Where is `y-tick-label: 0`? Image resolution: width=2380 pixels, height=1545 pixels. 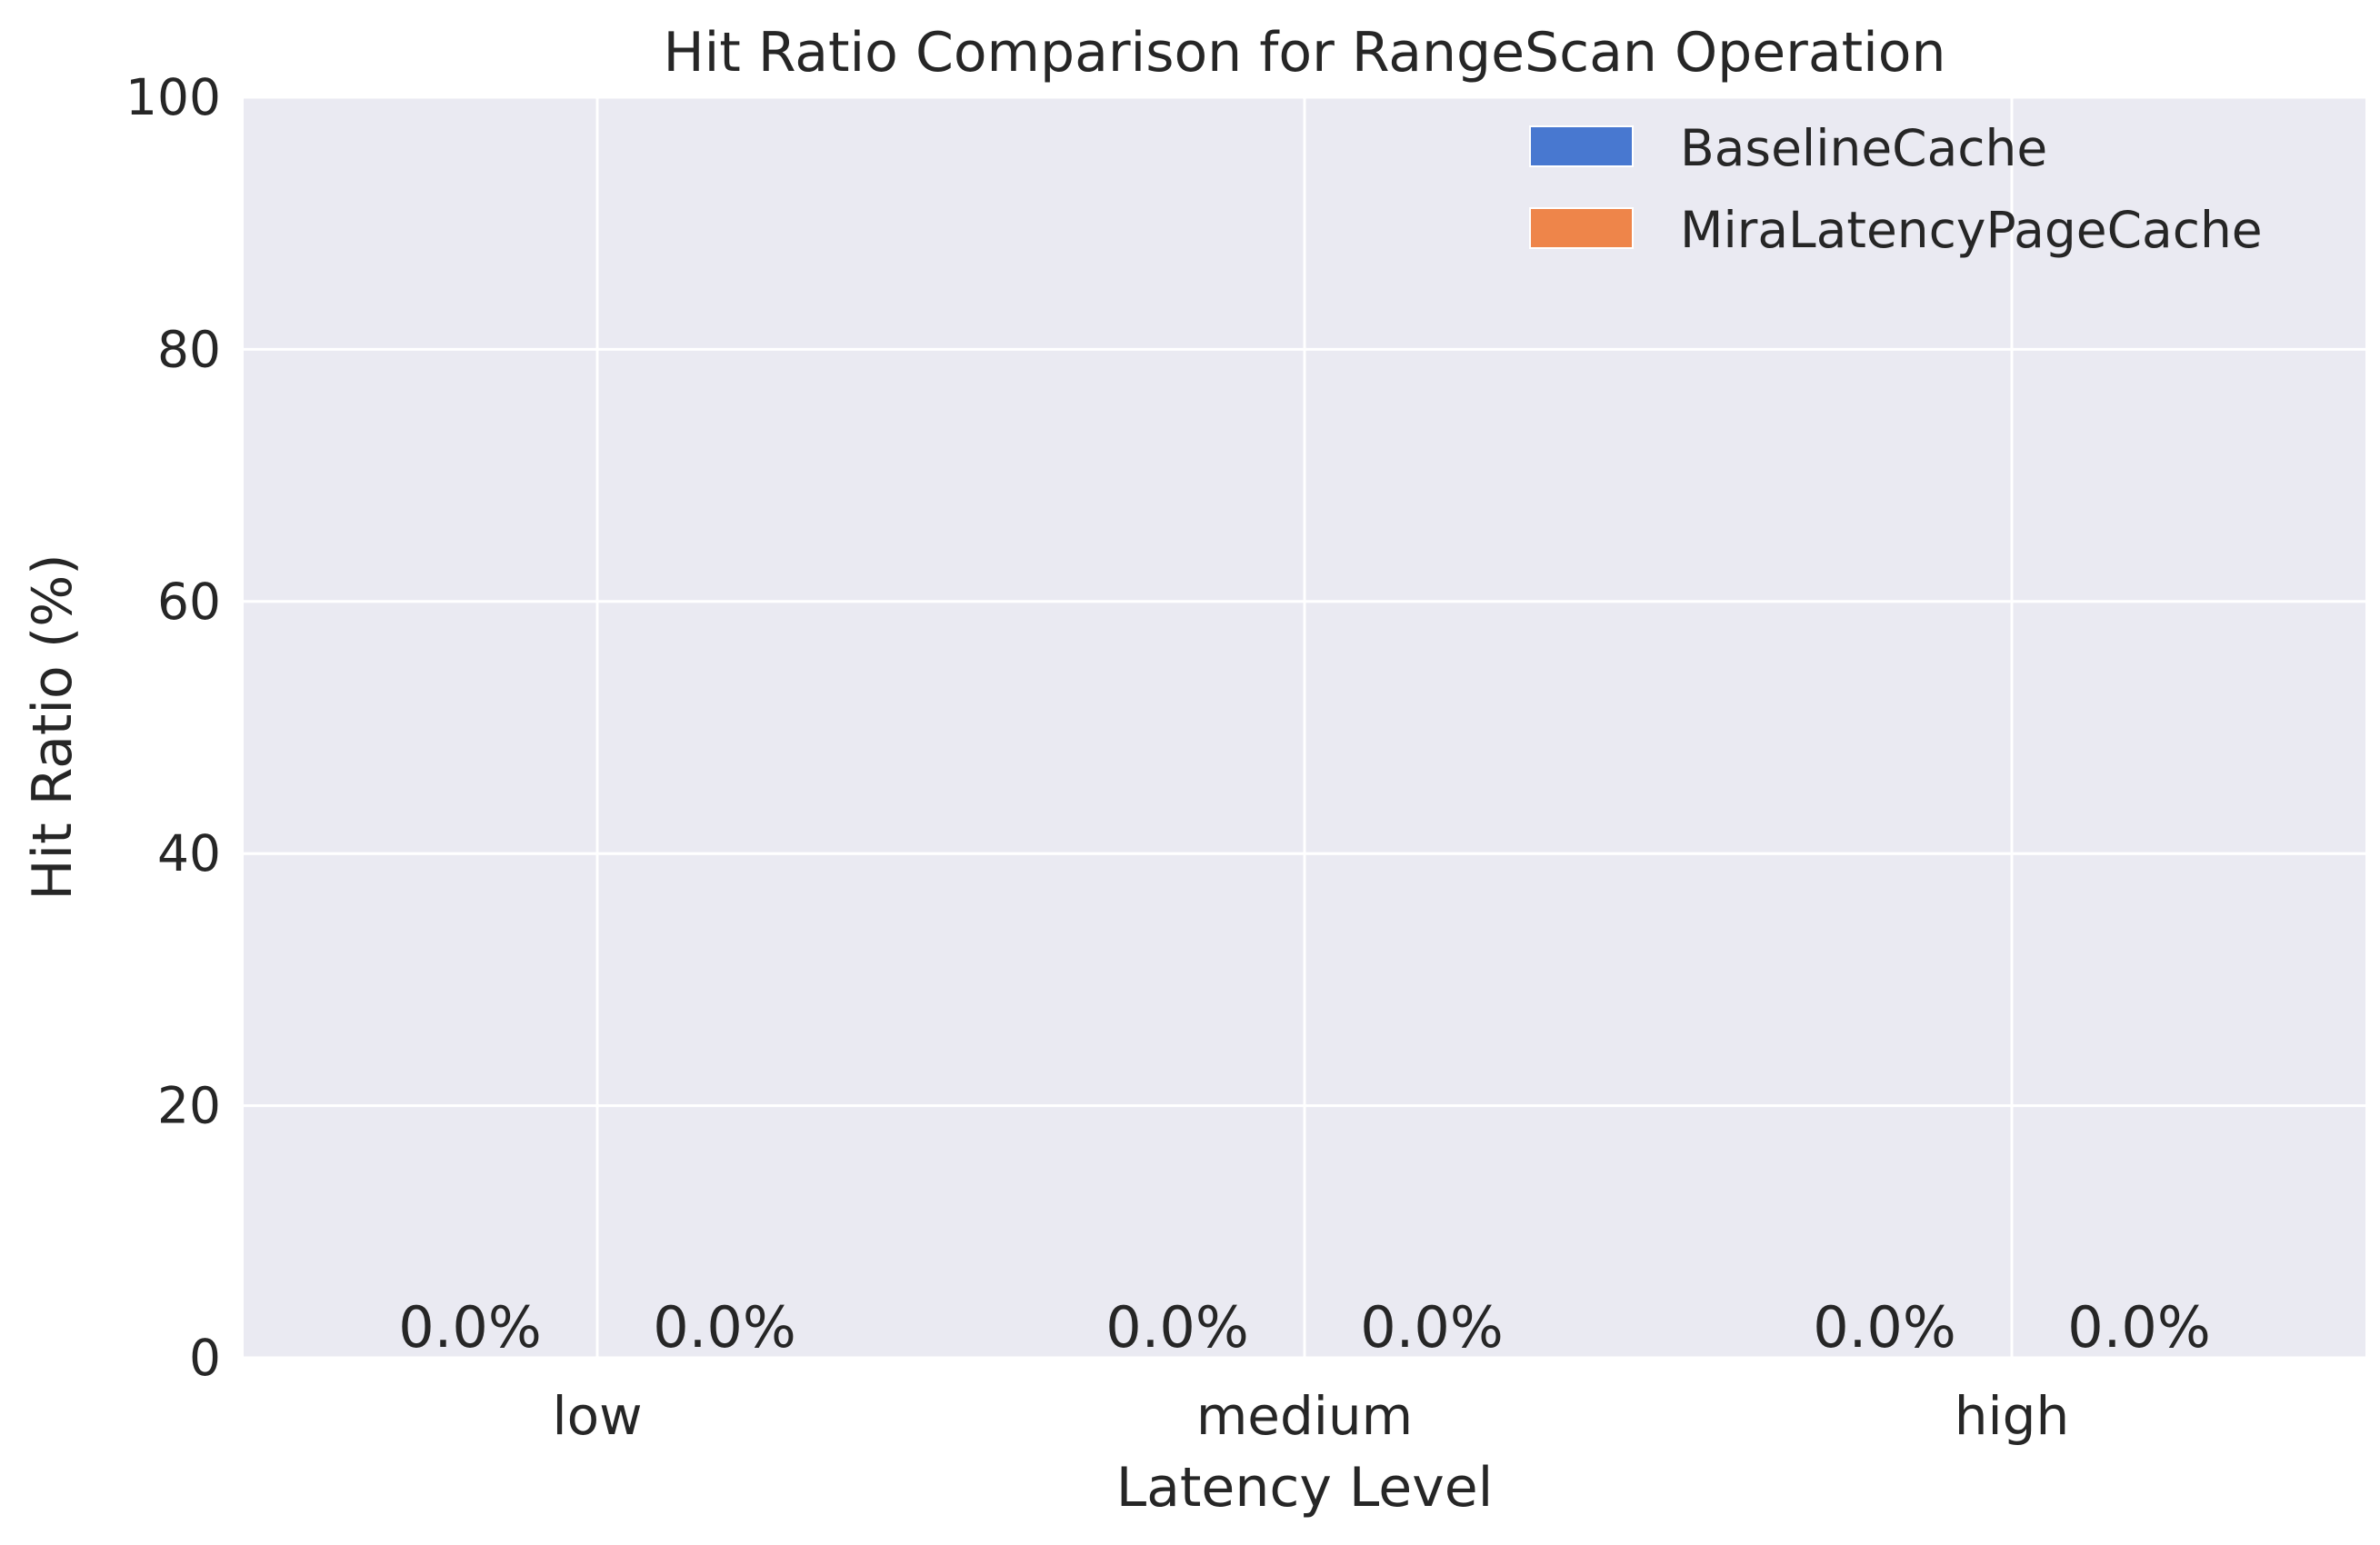
y-tick-label: 0 is located at coordinates (205, 1358).